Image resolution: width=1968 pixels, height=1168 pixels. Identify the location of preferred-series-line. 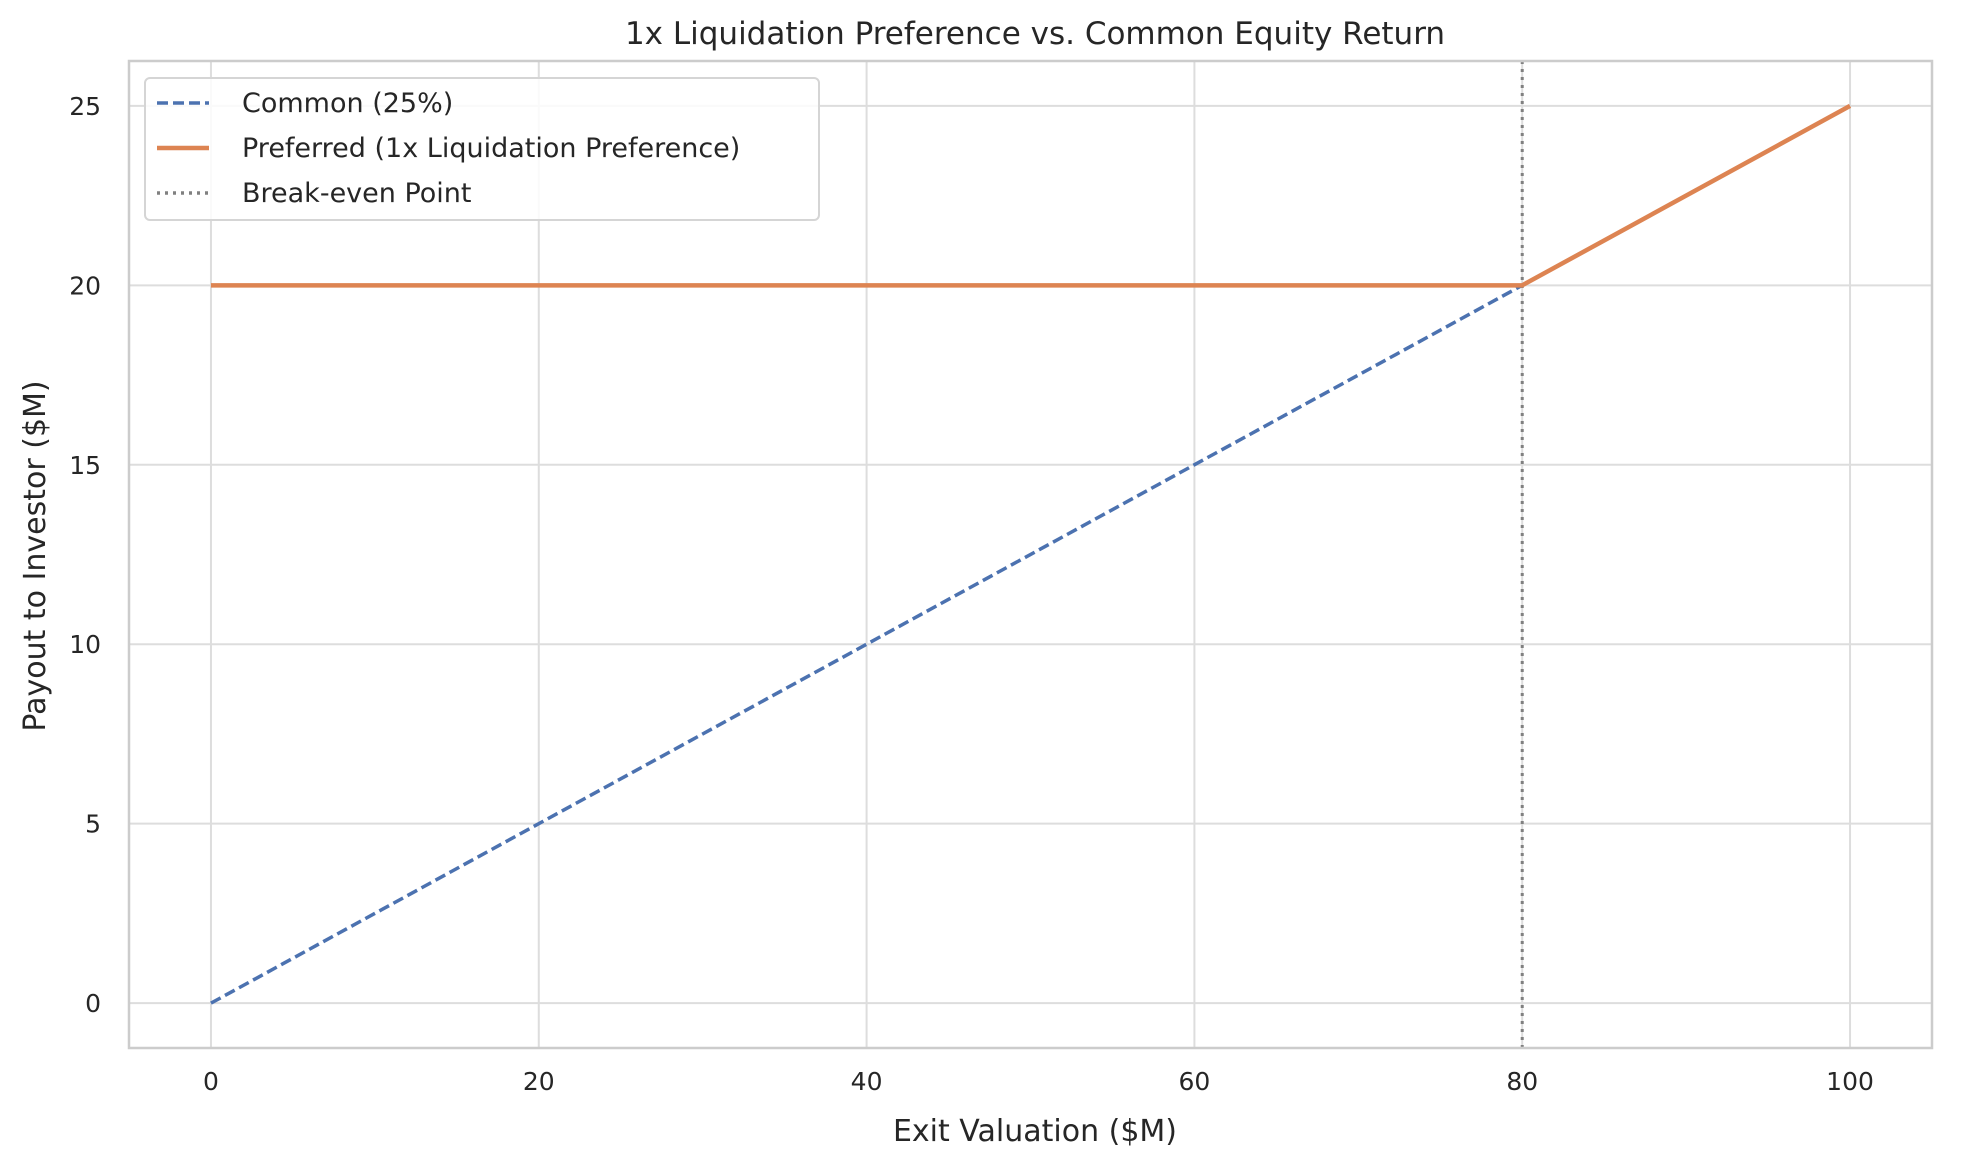
(1031, 195).